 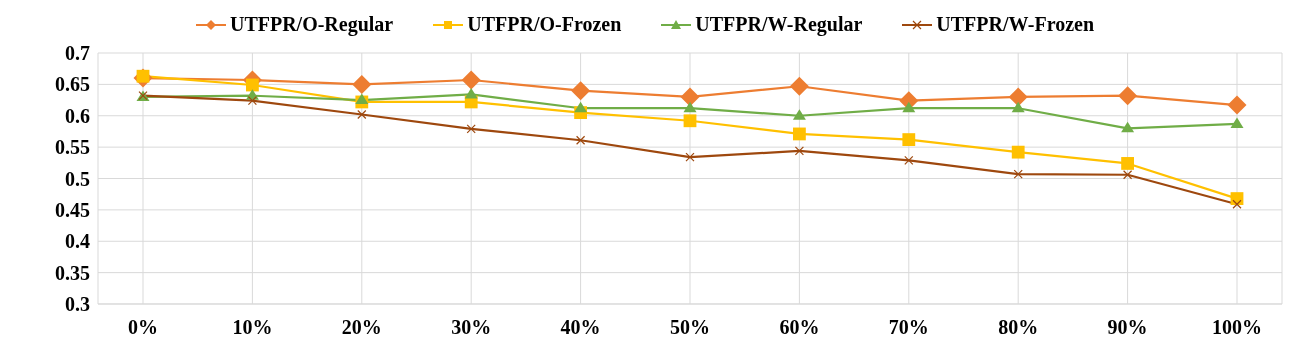 I want to click on x-tick-label: 80%, so click(x=1018, y=327).